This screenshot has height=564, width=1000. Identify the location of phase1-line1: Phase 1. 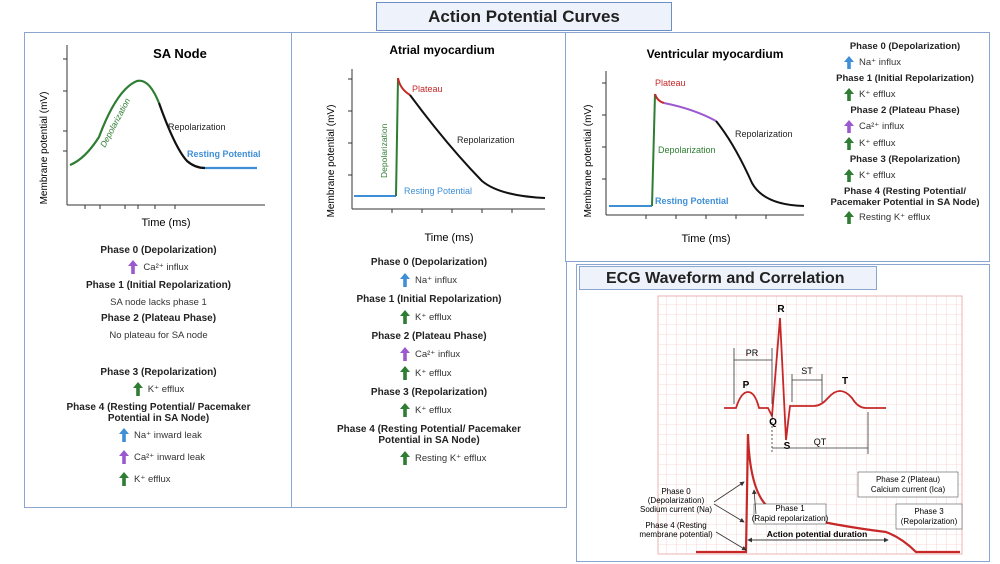
(790, 508).